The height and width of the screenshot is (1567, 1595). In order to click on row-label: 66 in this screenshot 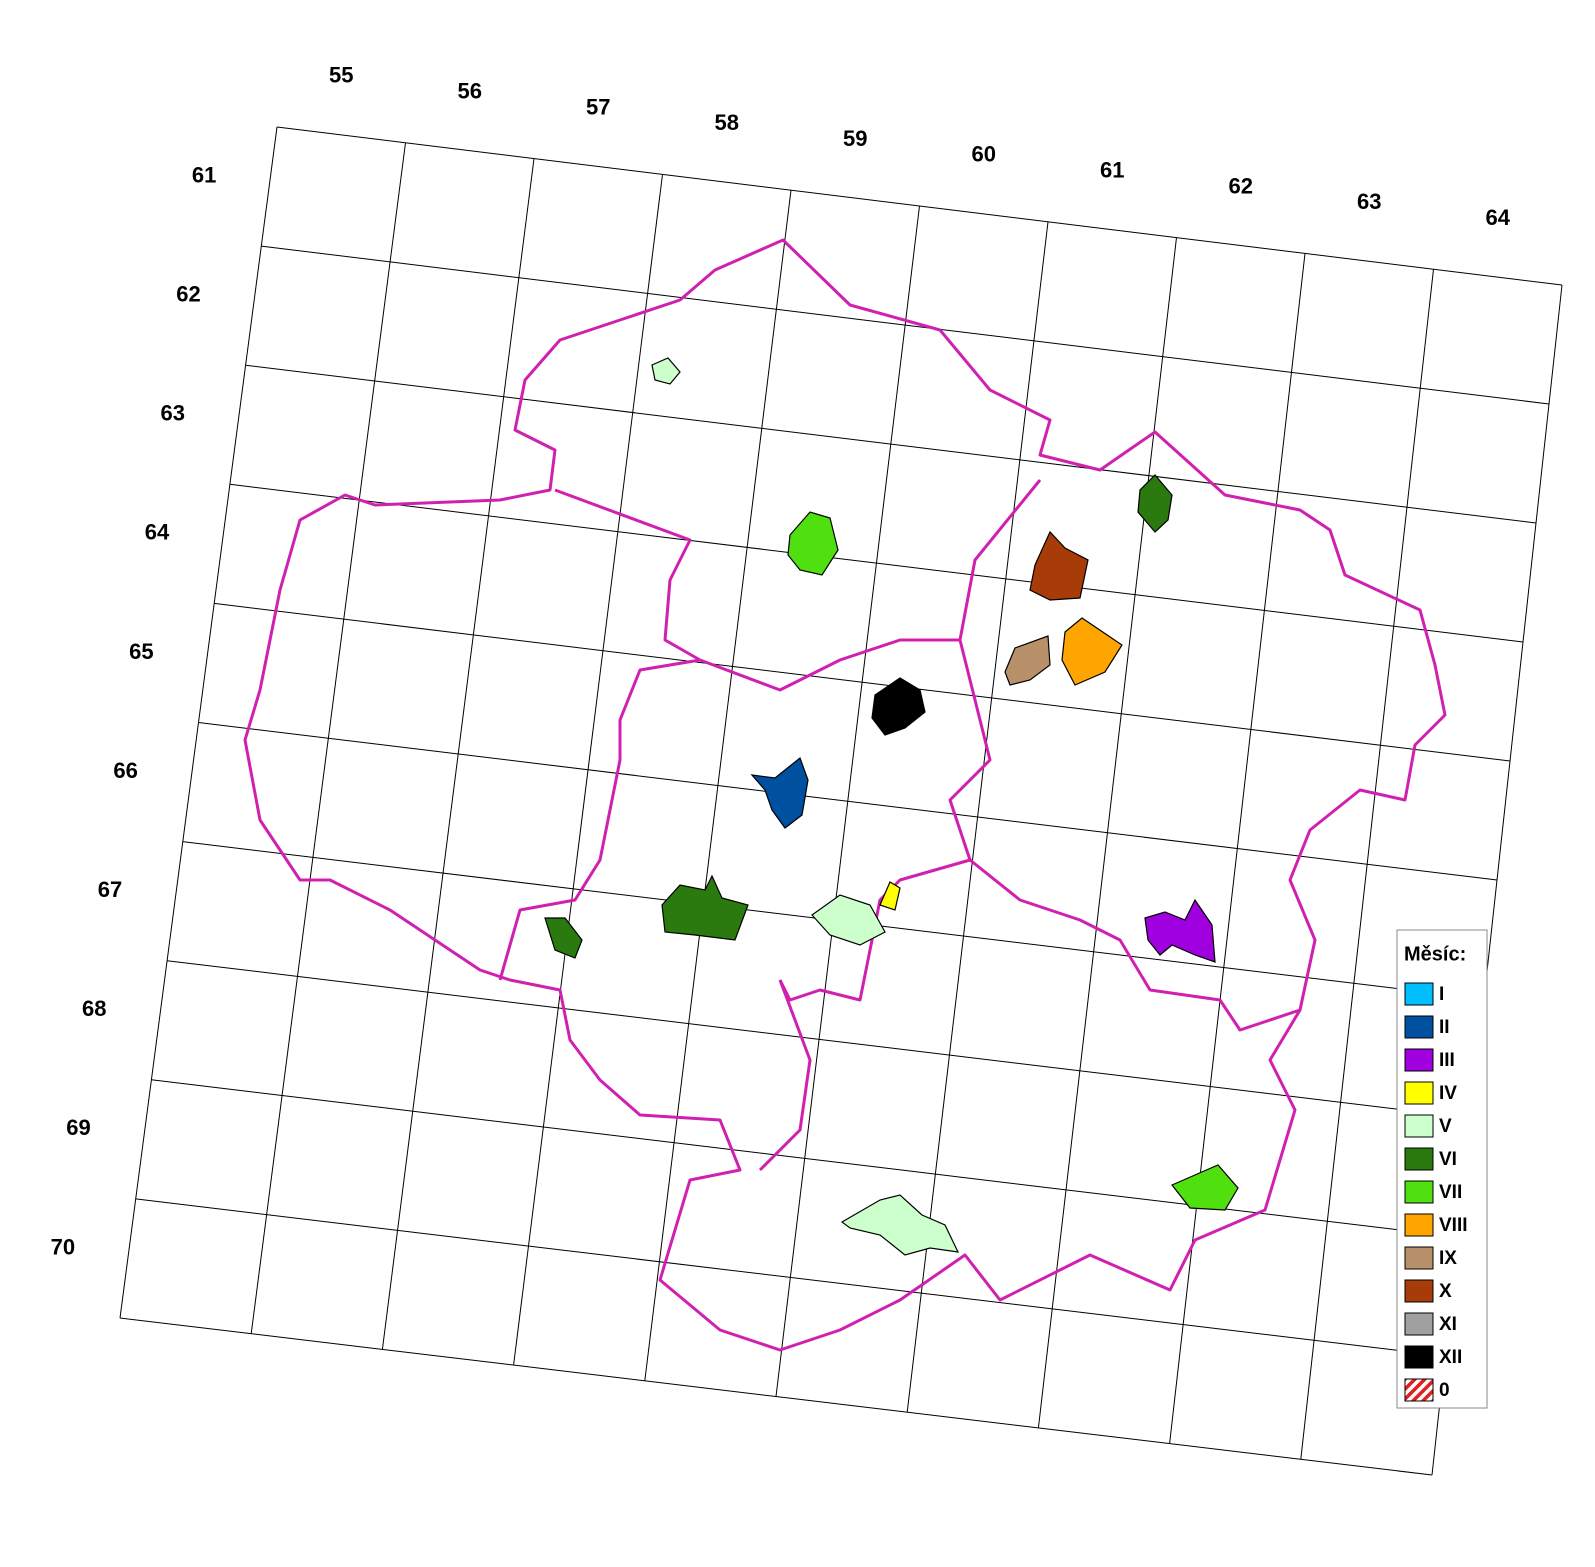, I will do `click(125, 770)`.